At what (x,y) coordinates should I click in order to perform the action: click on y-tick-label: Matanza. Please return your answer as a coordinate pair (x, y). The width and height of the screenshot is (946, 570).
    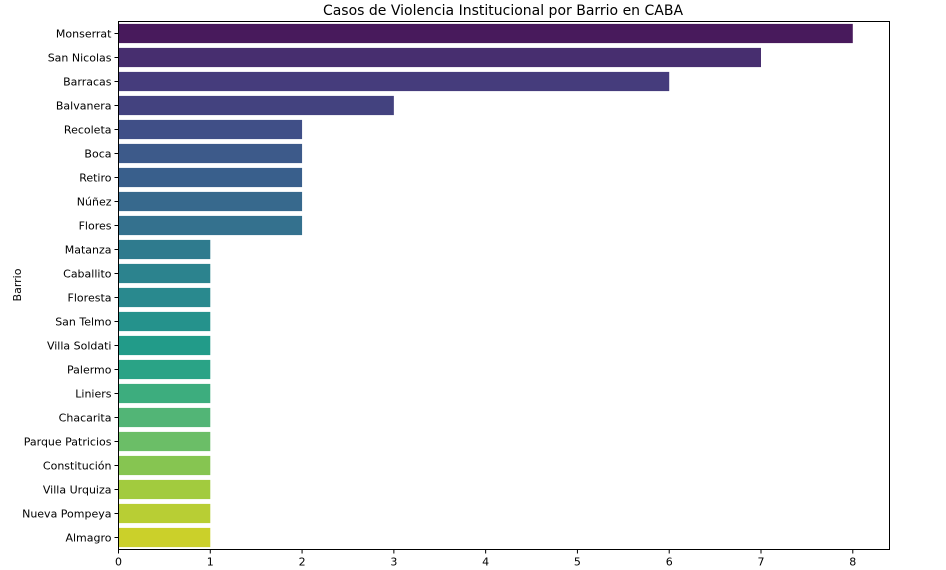
    Looking at the image, I should click on (88, 250).